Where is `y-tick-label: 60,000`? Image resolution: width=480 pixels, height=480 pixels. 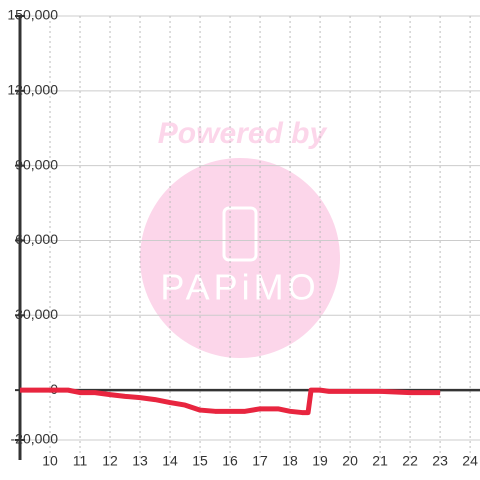
y-tick-label: 60,000 is located at coordinates (36, 239).